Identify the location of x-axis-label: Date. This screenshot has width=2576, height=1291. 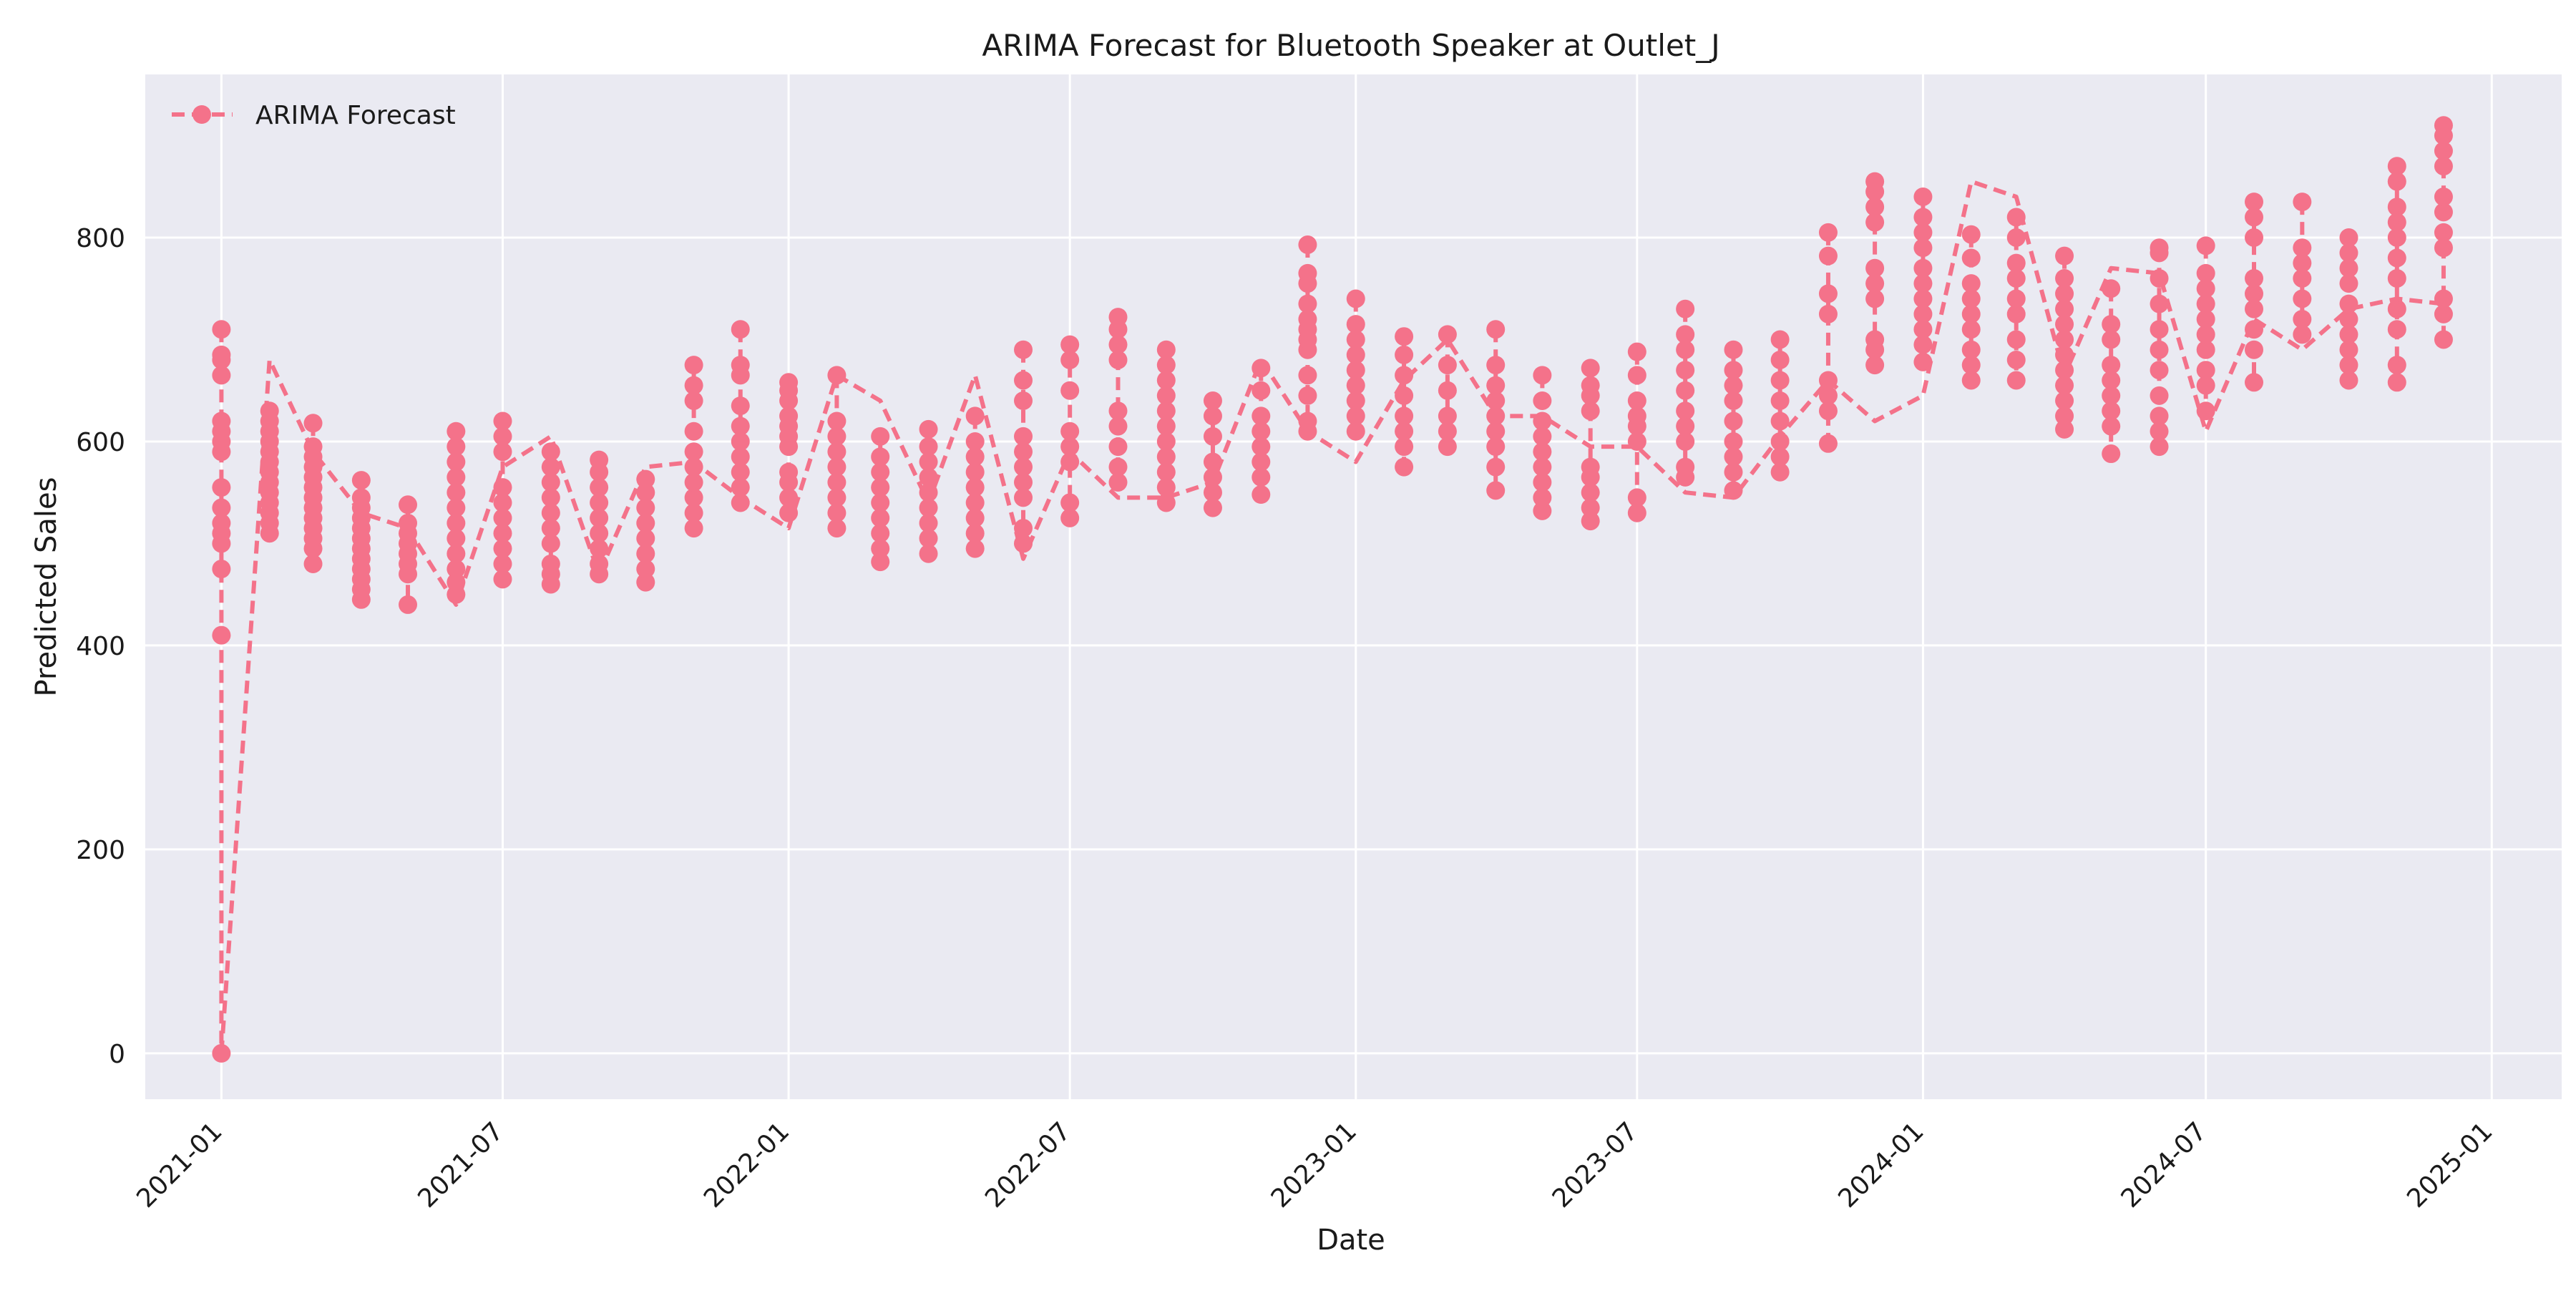
(1351, 1240).